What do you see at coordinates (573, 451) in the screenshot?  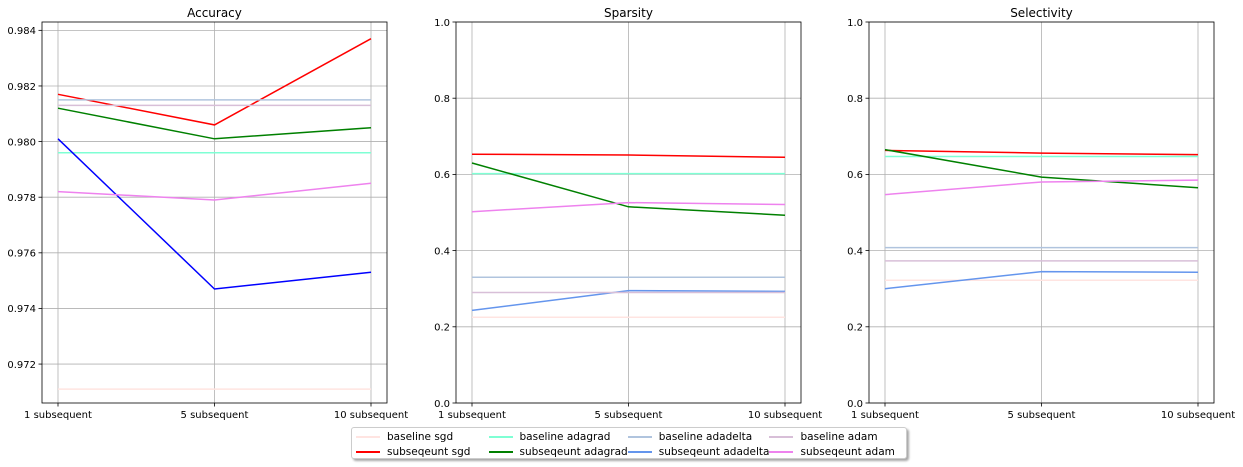 I see `legend-label: subseqeunt adagrad` at bounding box center [573, 451].